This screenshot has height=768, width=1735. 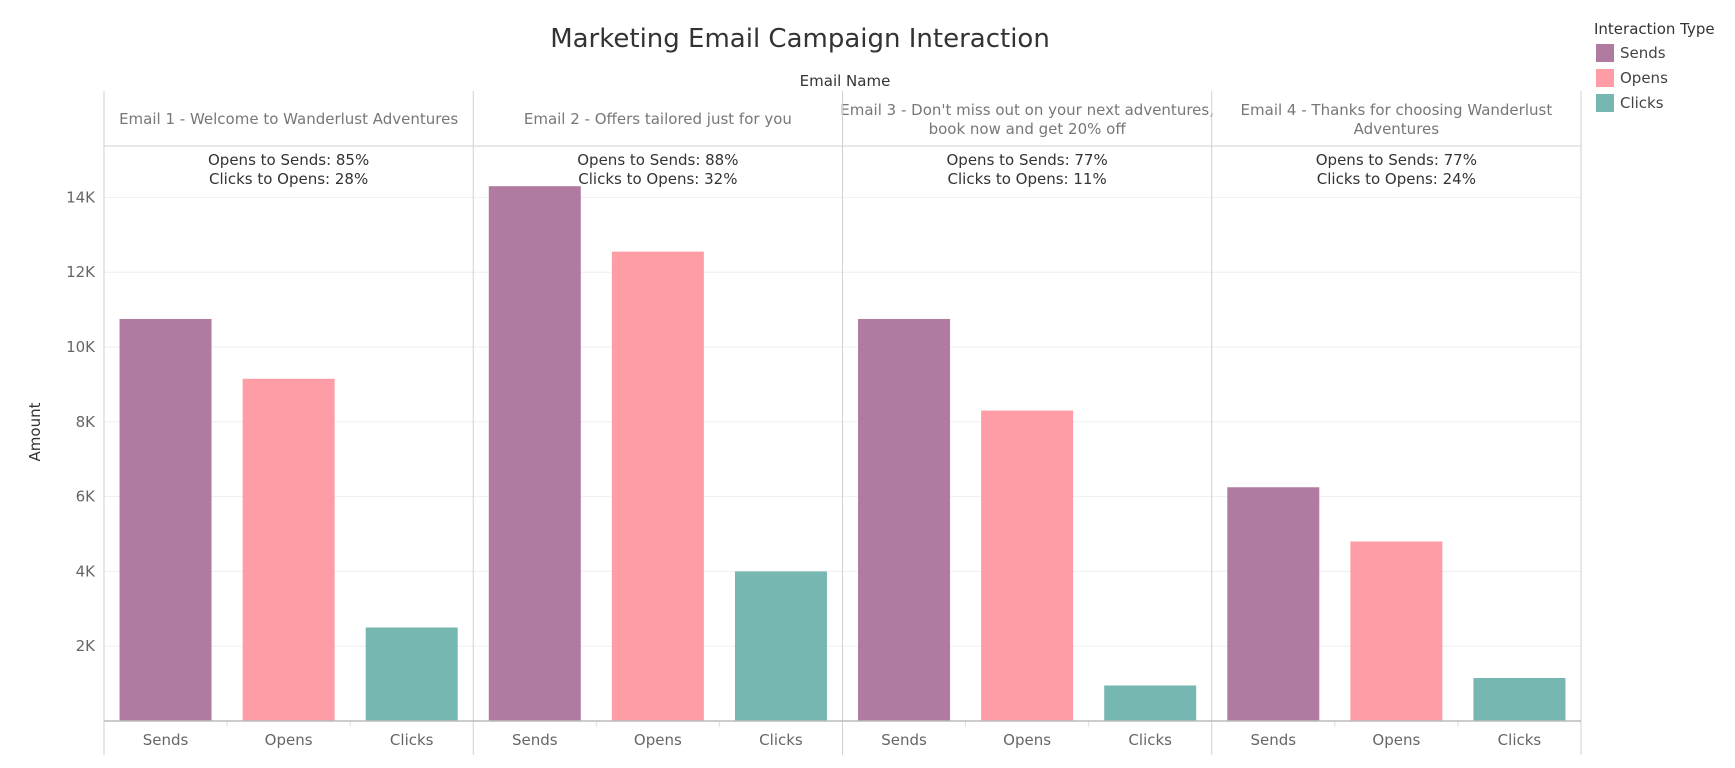 I want to click on y-tick-label: 4K, so click(x=86, y=571).